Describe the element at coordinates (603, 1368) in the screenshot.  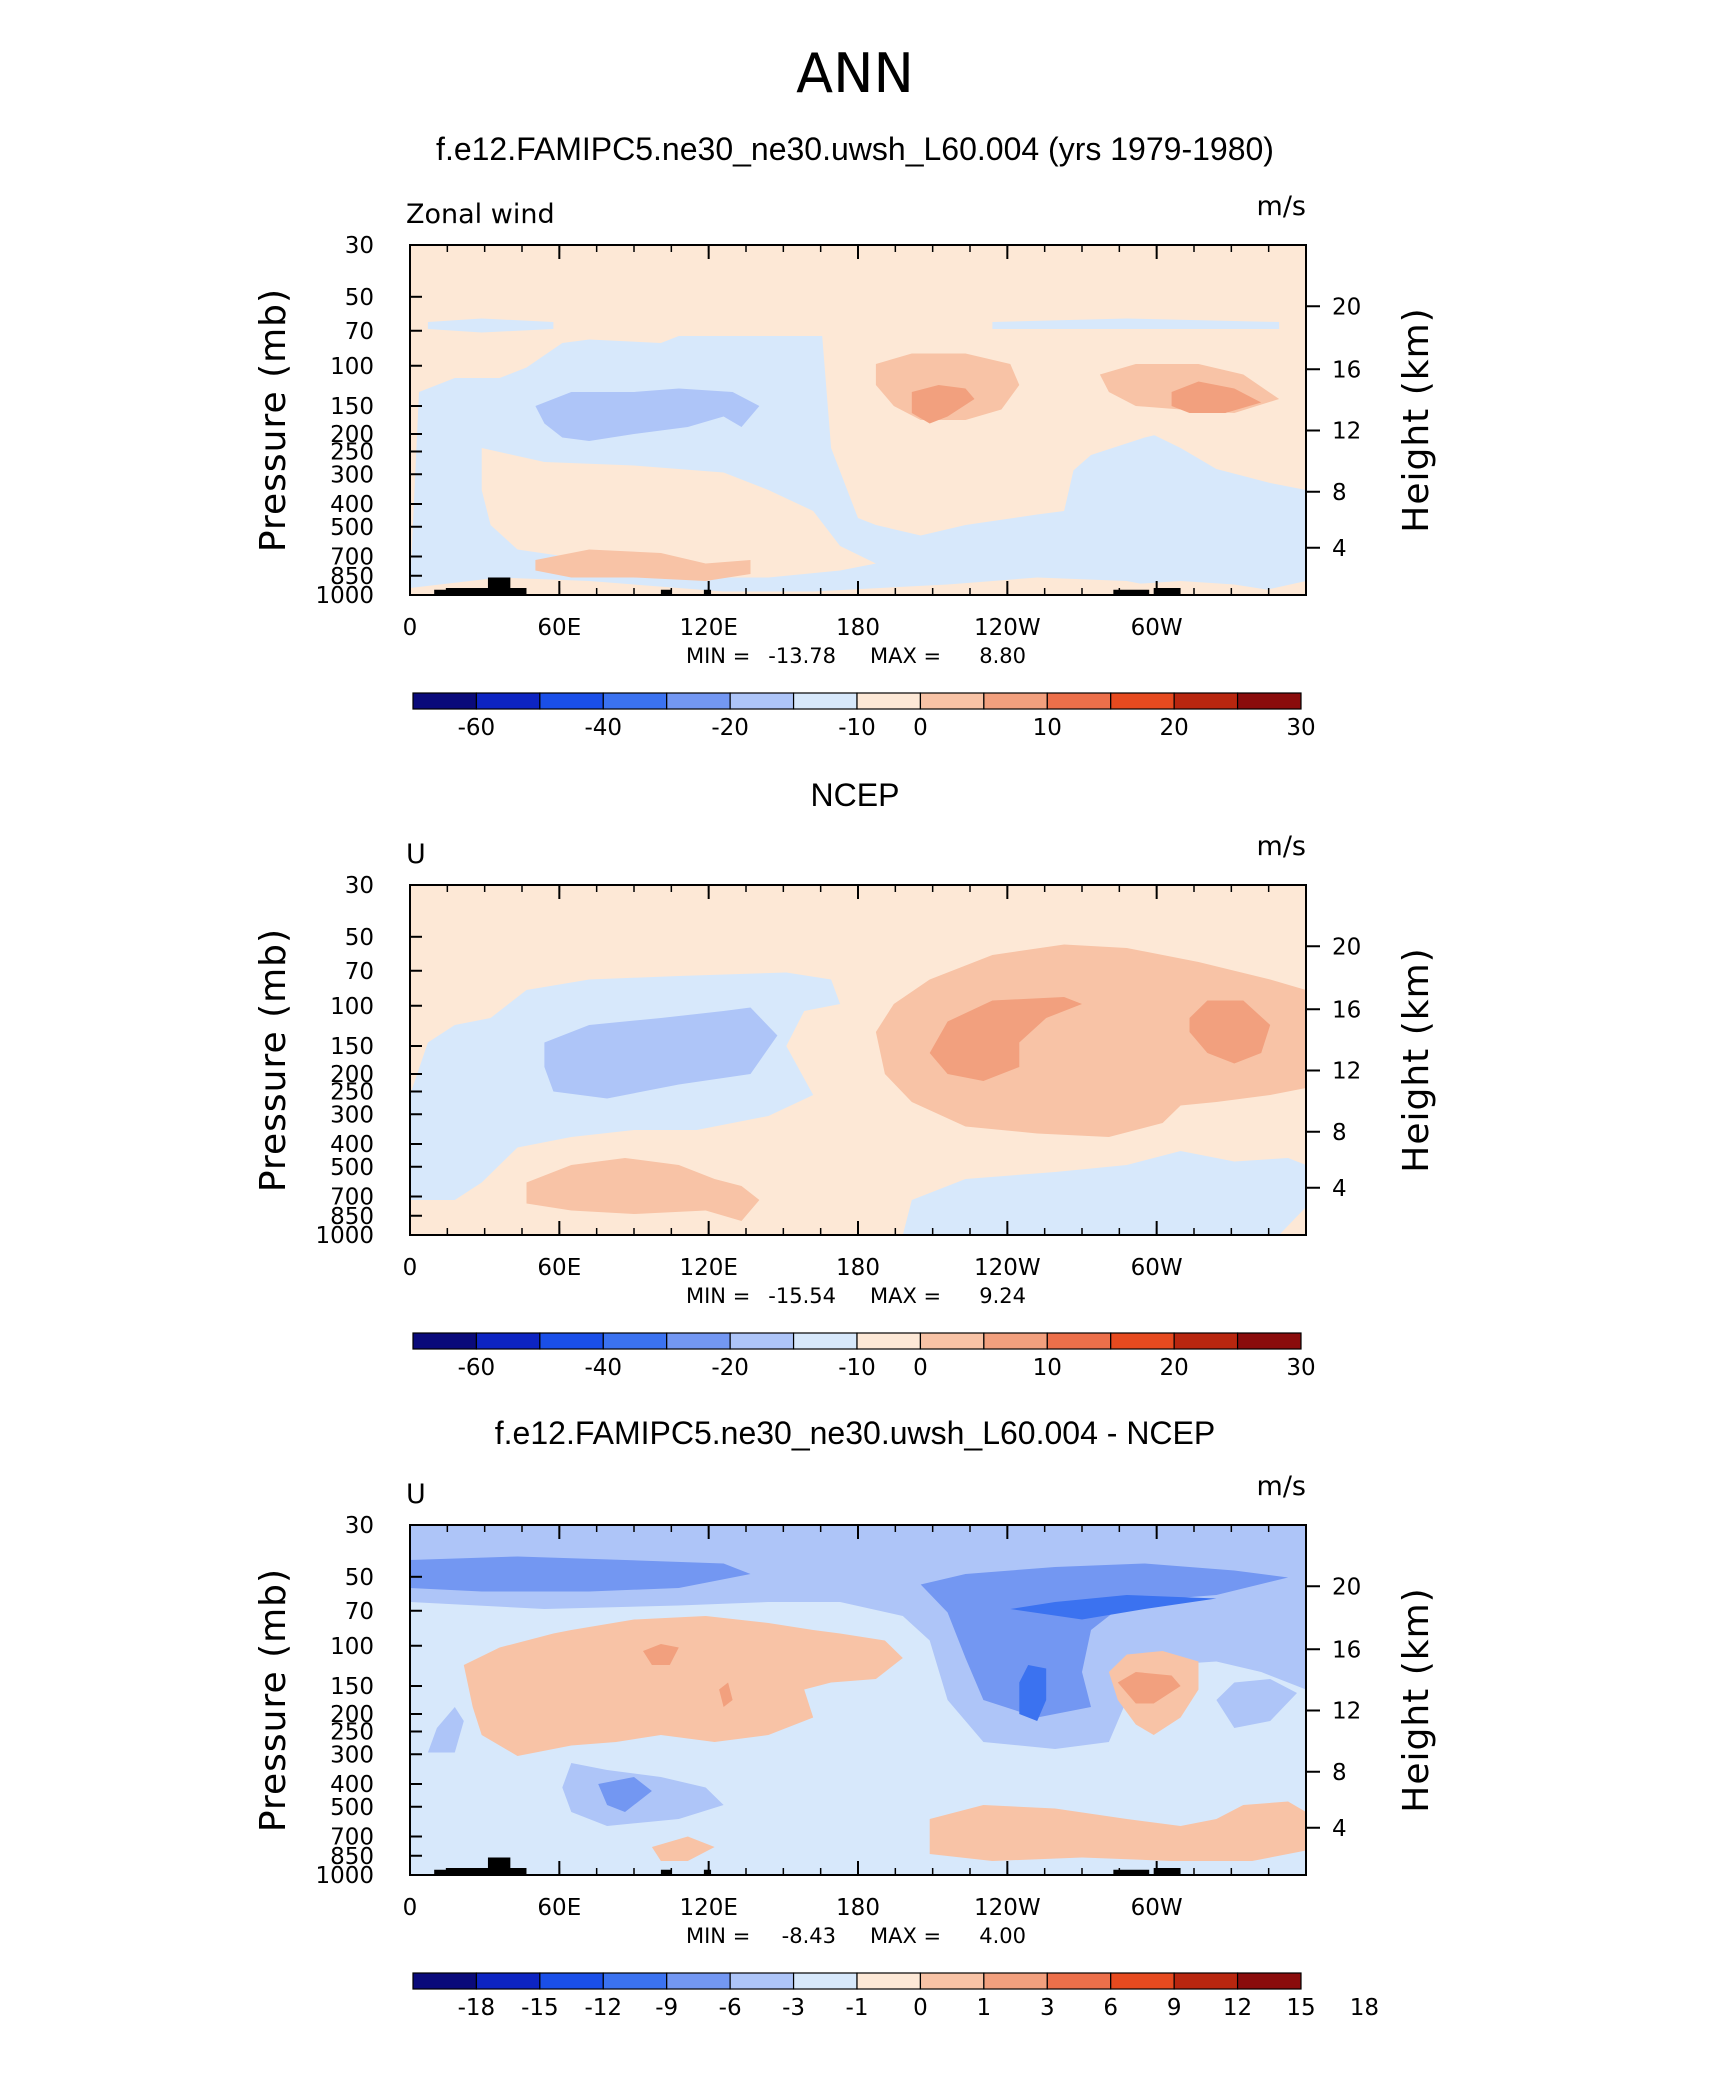
I see `colorbar-label: -40` at that location.